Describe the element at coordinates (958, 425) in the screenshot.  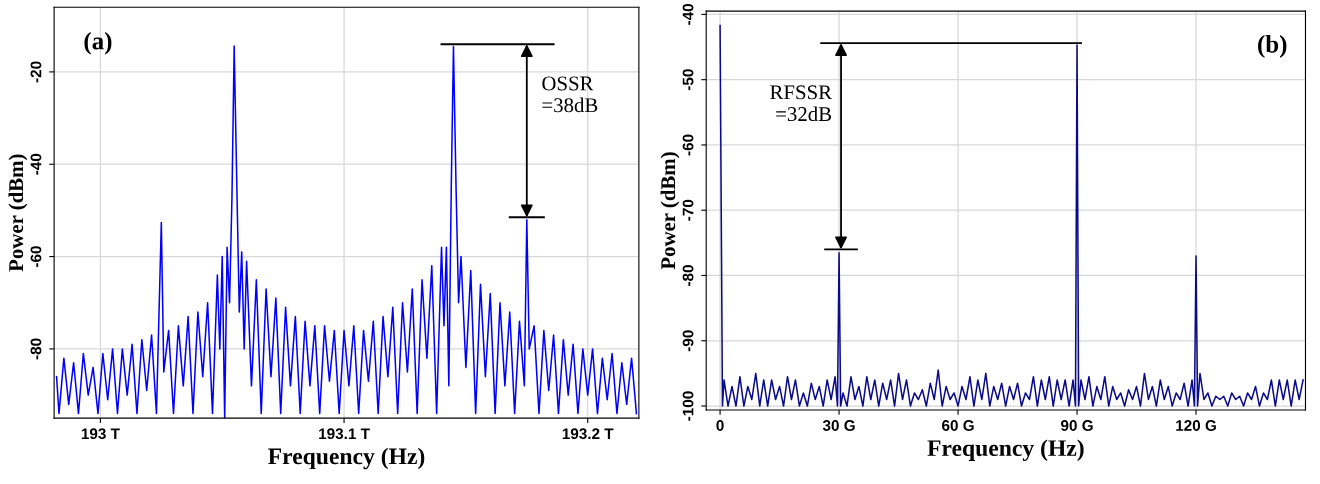
I see `x-tick-label: 60 G` at that location.